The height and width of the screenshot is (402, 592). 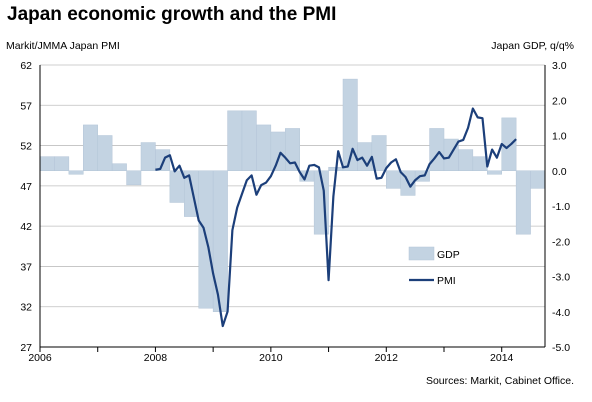 What do you see at coordinates (559, 172) in the screenshot?
I see `right-tick-label: 0.0` at bounding box center [559, 172].